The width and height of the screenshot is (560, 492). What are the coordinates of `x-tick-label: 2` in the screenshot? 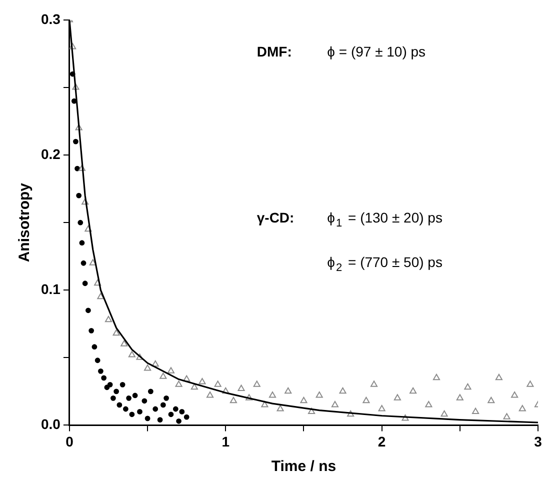 It's located at (382, 441).